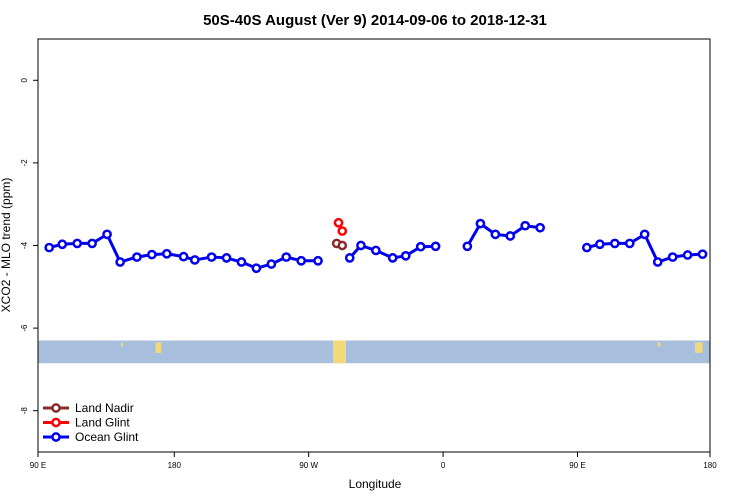  Describe the element at coordinates (107, 437) in the screenshot. I see `legend-label: Ocean Glint` at that location.